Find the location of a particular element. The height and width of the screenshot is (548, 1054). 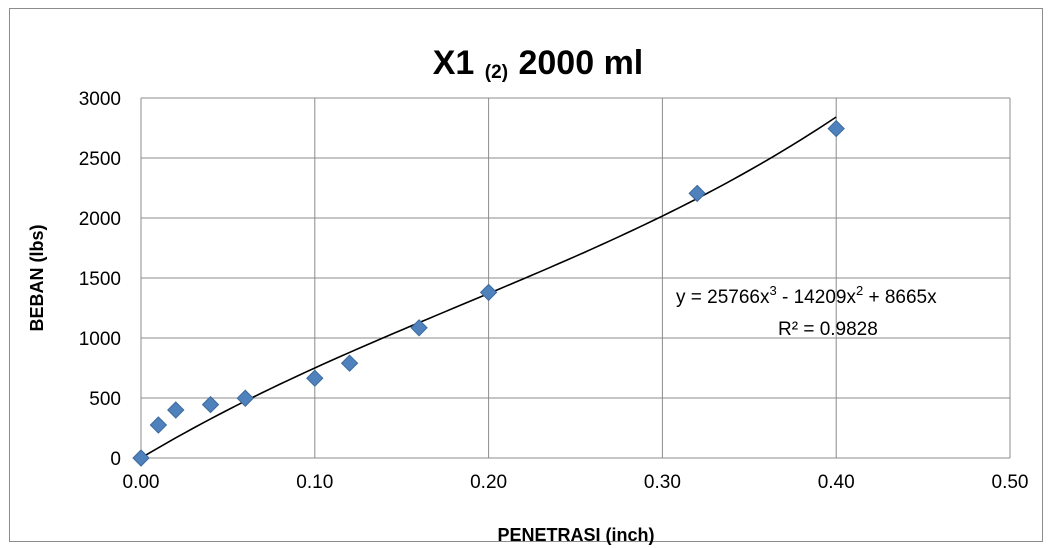

equation-exp1: 3 is located at coordinates (773, 290).